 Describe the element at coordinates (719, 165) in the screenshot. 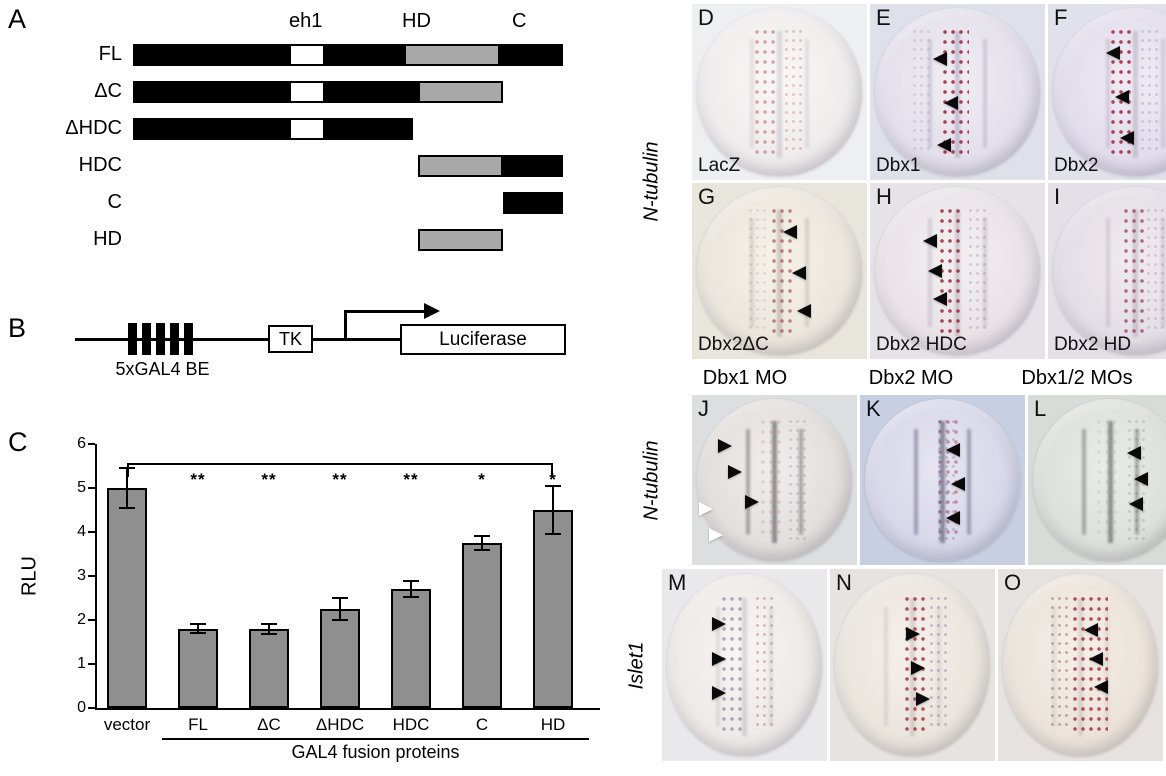

I see `panel-caption: LacZ` at that location.